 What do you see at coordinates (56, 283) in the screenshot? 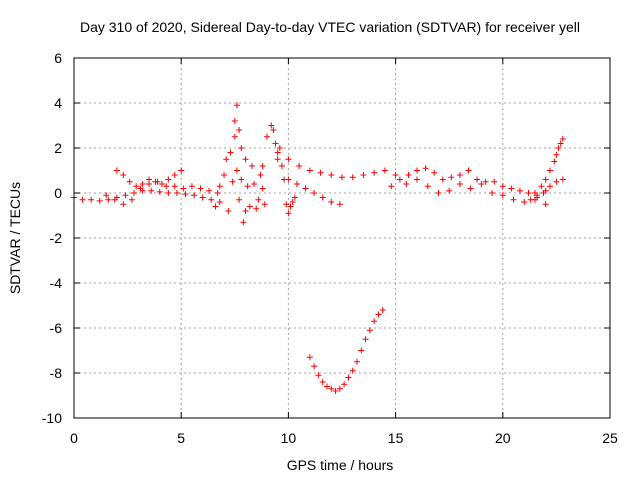
I see `y-tick-label: -4` at bounding box center [56, 283].